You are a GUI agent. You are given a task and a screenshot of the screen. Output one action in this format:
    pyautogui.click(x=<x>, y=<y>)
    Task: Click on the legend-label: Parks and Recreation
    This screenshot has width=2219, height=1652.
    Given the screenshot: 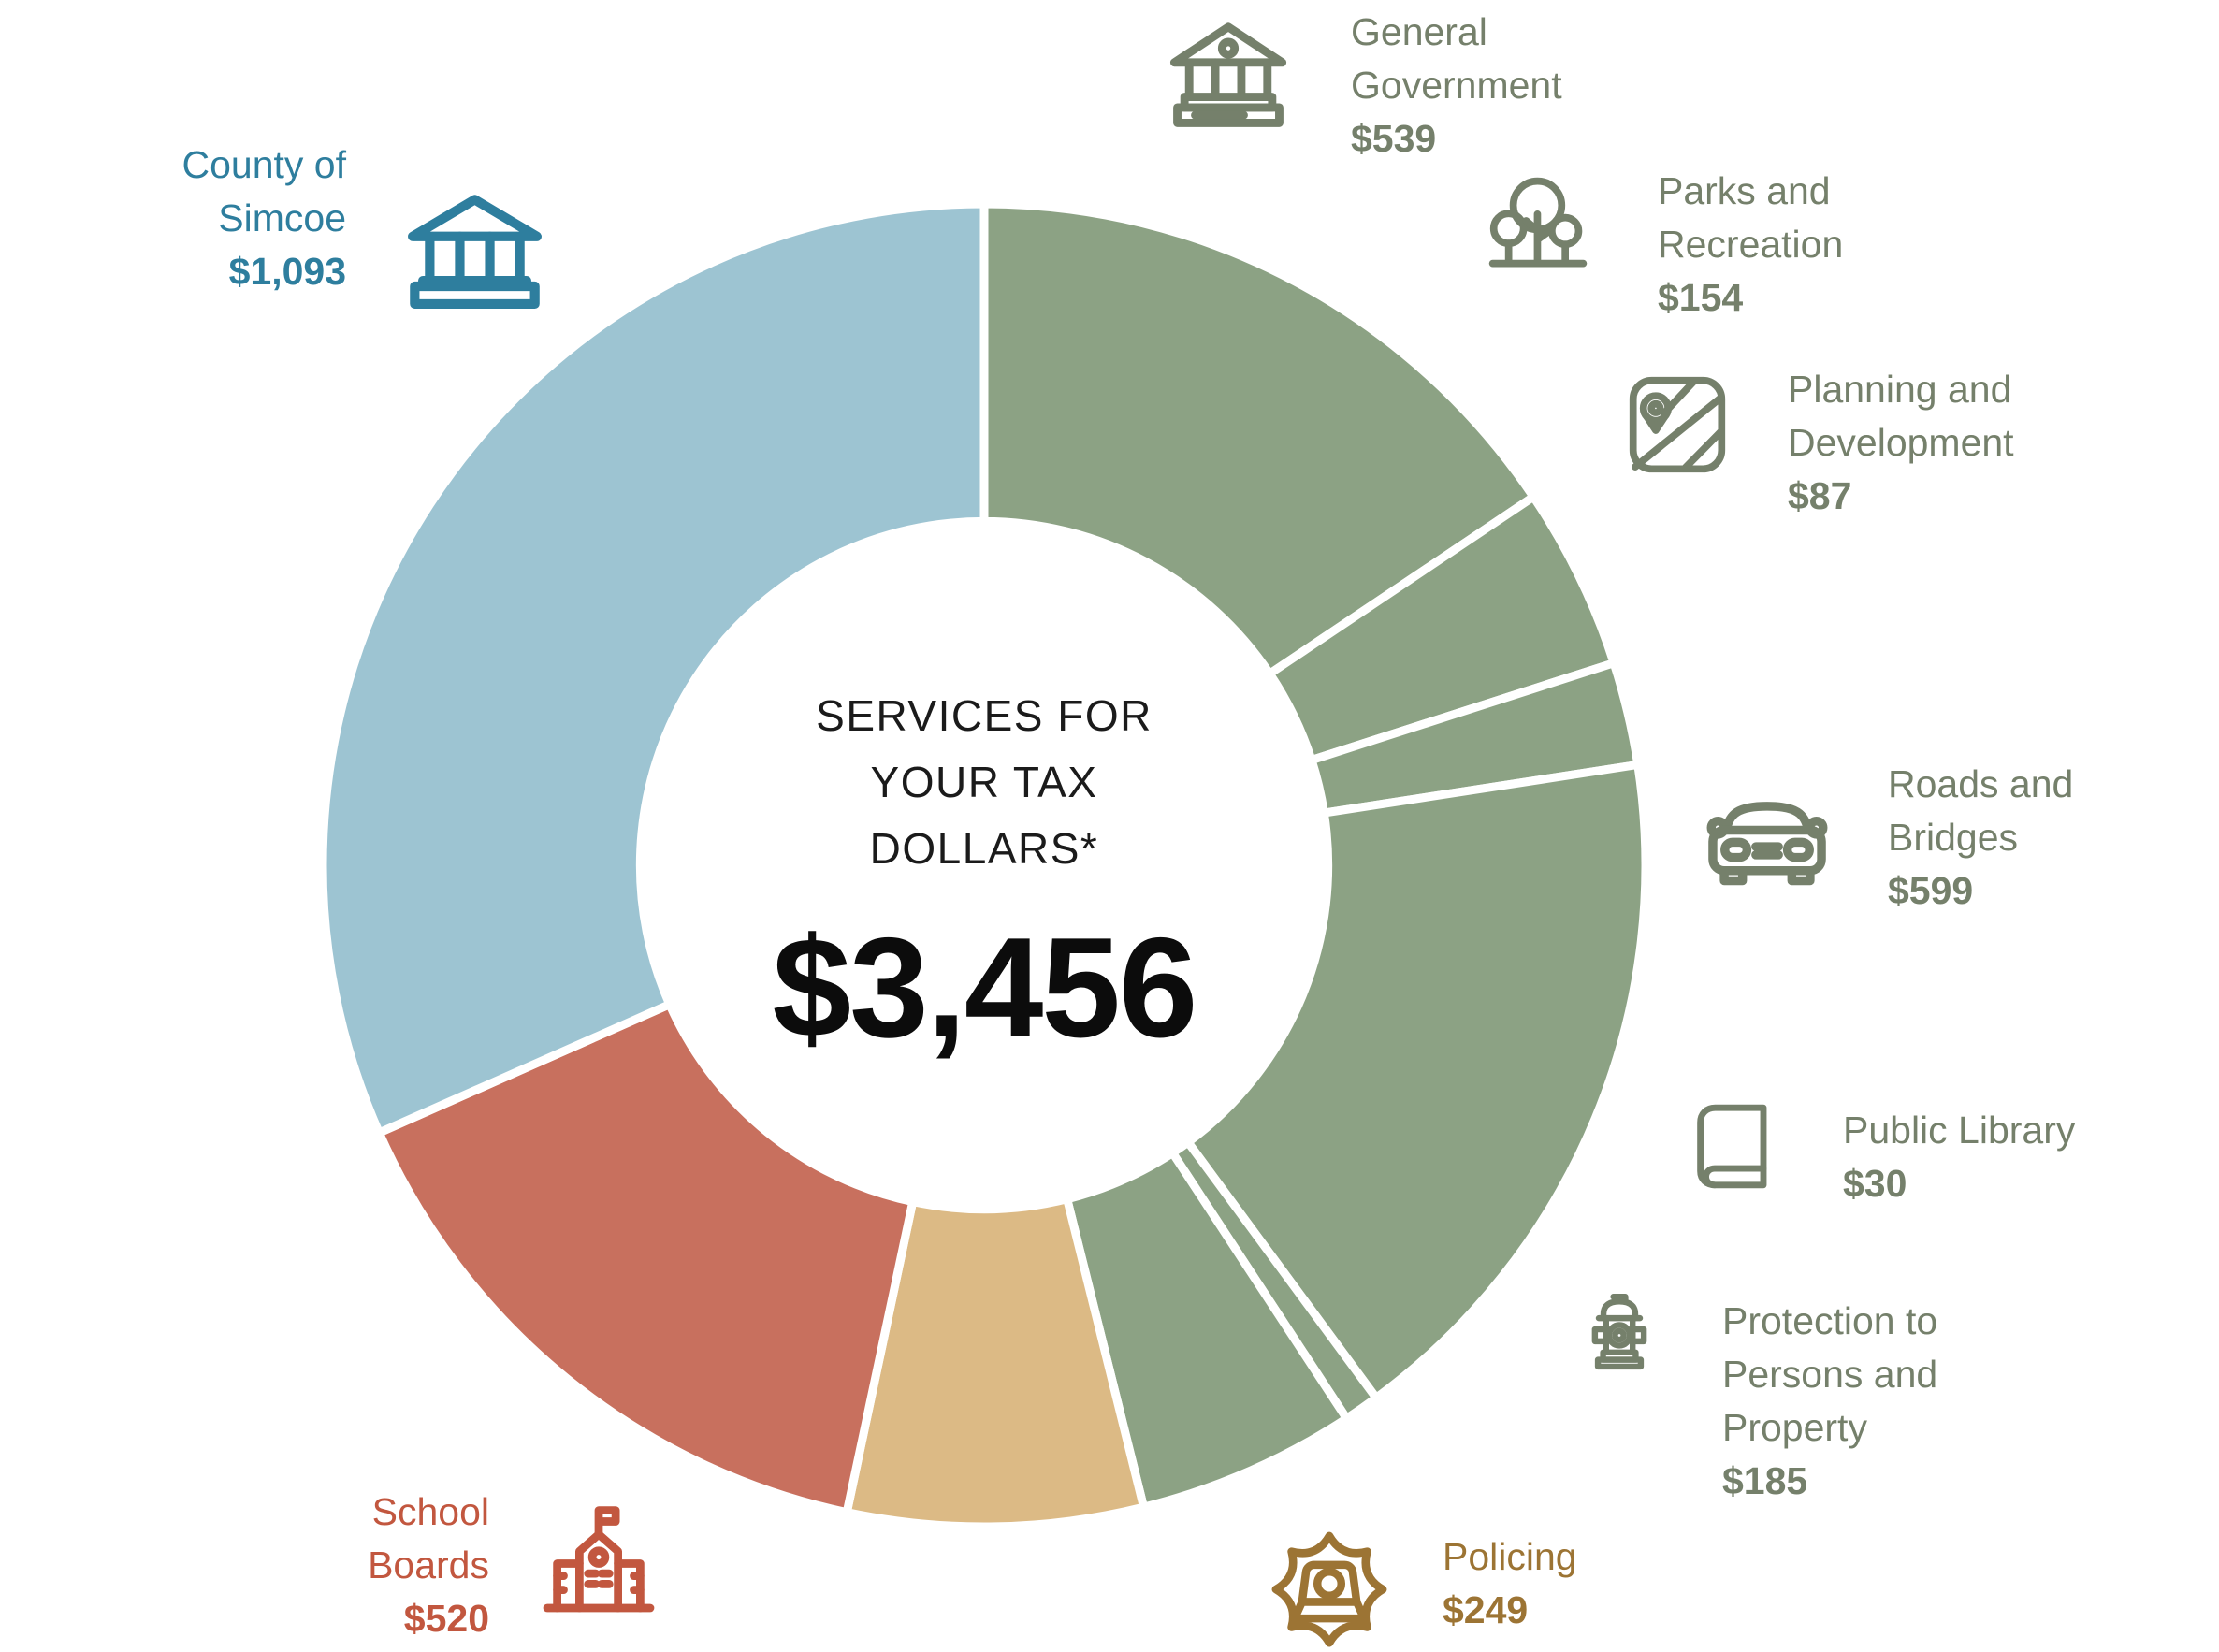 What is the action you would take?
    pyautogui.click(x=1751, y=217)
    